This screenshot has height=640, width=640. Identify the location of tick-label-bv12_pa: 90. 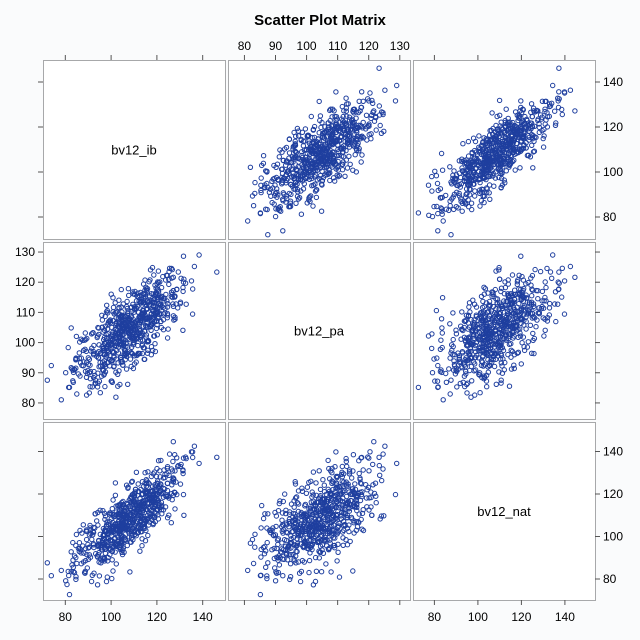
(29, 373).